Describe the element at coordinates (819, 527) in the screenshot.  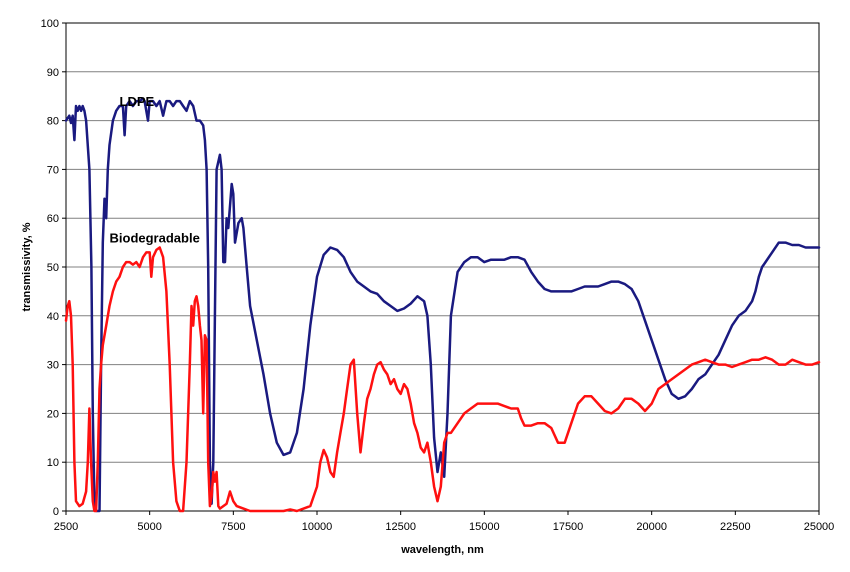
I see `x-tick-label: 25000` at that location.